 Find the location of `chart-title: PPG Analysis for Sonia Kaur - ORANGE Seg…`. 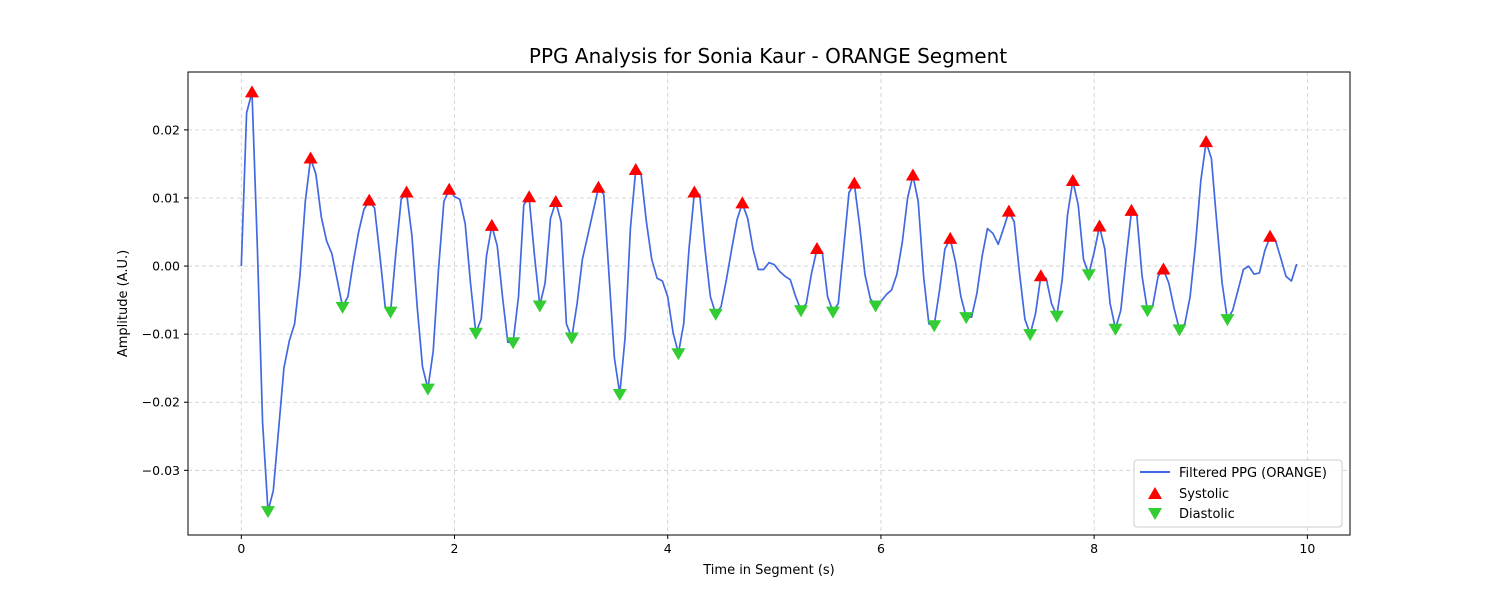

chart-title: PPG Analysis for Sonia Kaur - ORANGE Seg… is located at coordinates (768, 56).